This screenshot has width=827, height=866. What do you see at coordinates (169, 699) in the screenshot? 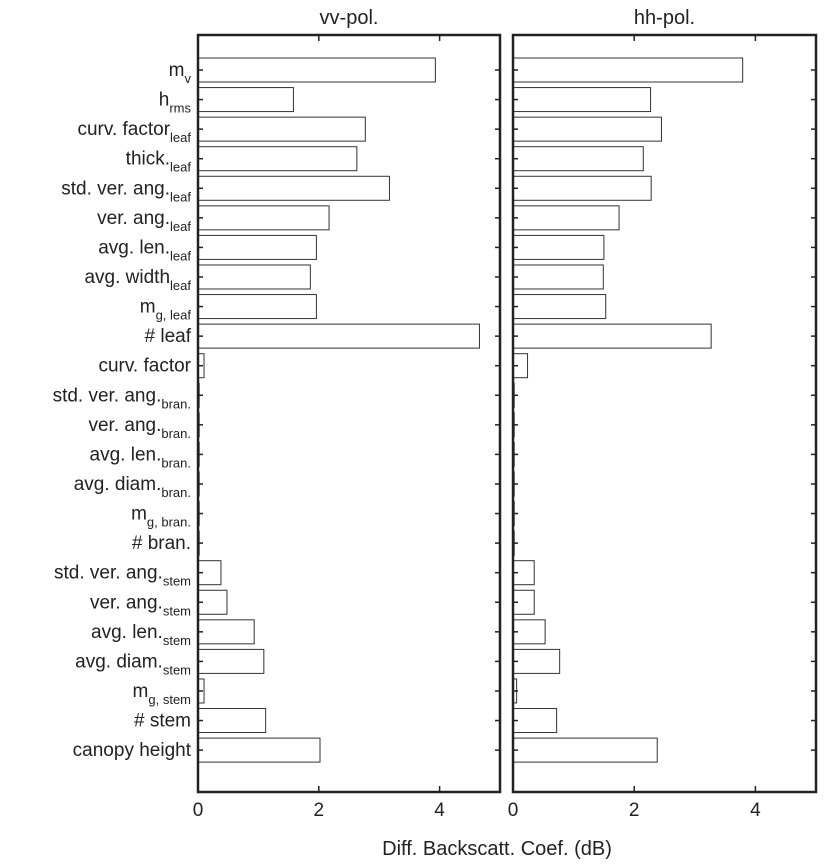
I see `category-label-sub: g, stem` at bounding box center [169, 699].